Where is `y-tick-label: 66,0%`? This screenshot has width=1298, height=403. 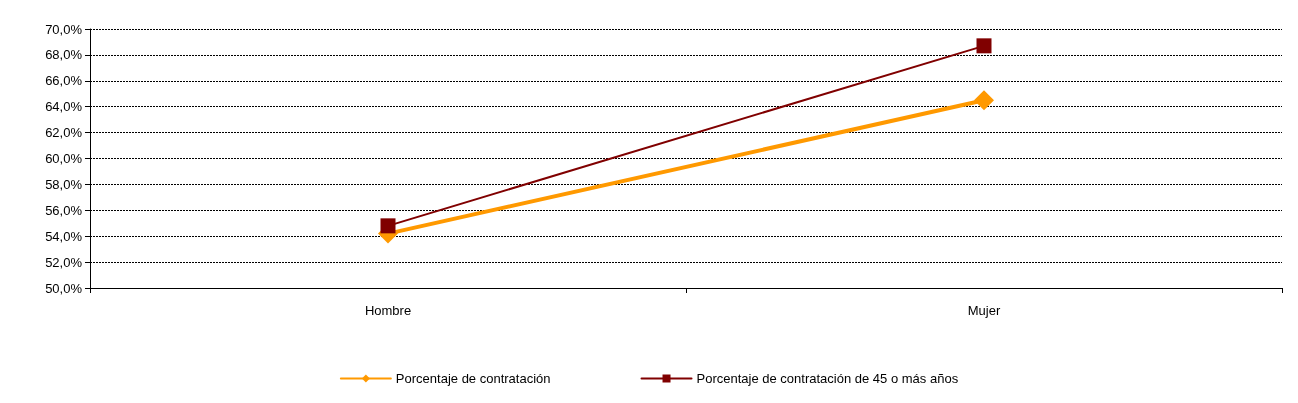
y-tick-label: 66,0% is located at coordinates (64, 81).